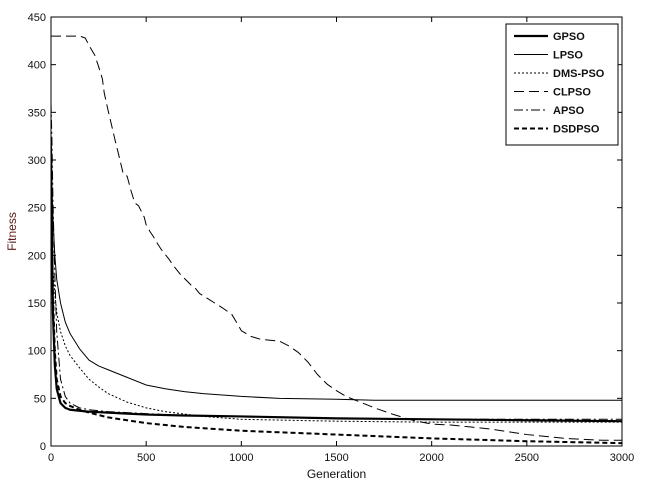  I want to click on y-tick-label: 200, so click(37, 256).